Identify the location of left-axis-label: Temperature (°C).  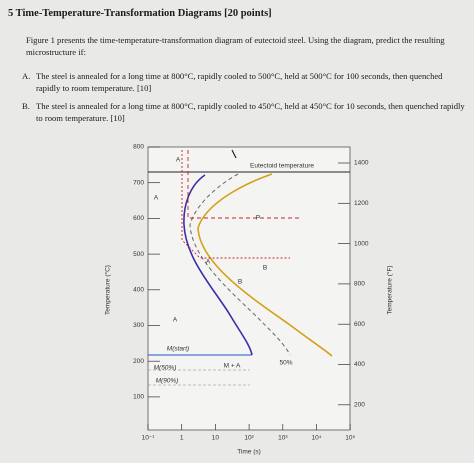
(108, 290).